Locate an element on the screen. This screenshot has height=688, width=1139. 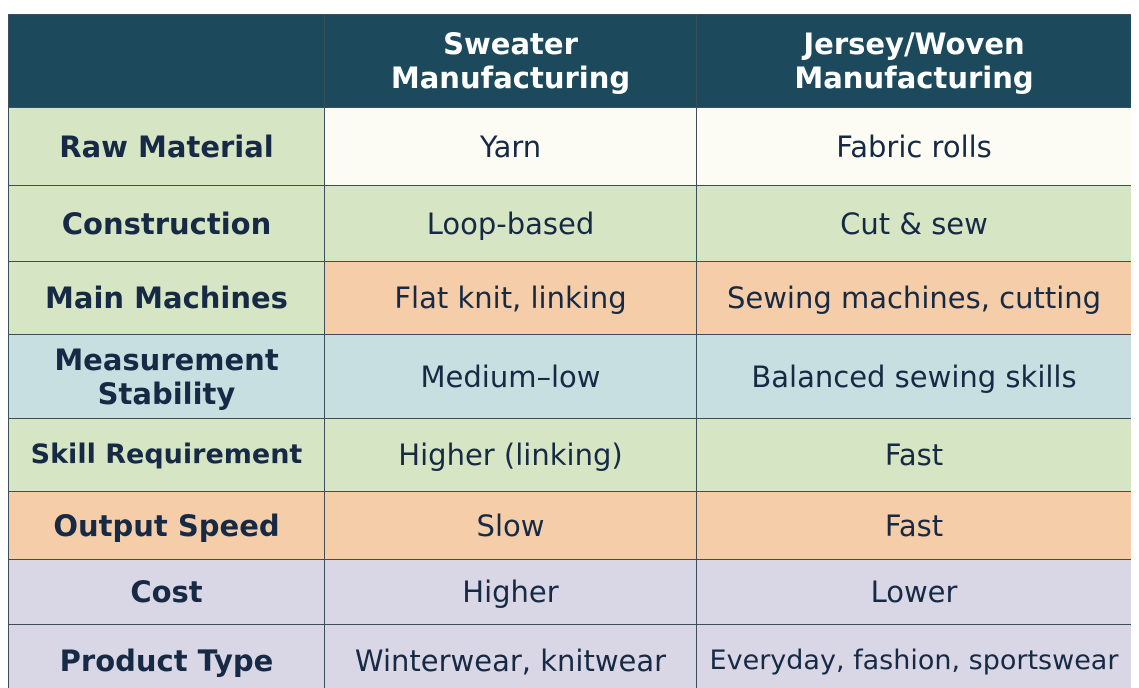
row-label: Measurement Stability is located at coordinates (166, 376).